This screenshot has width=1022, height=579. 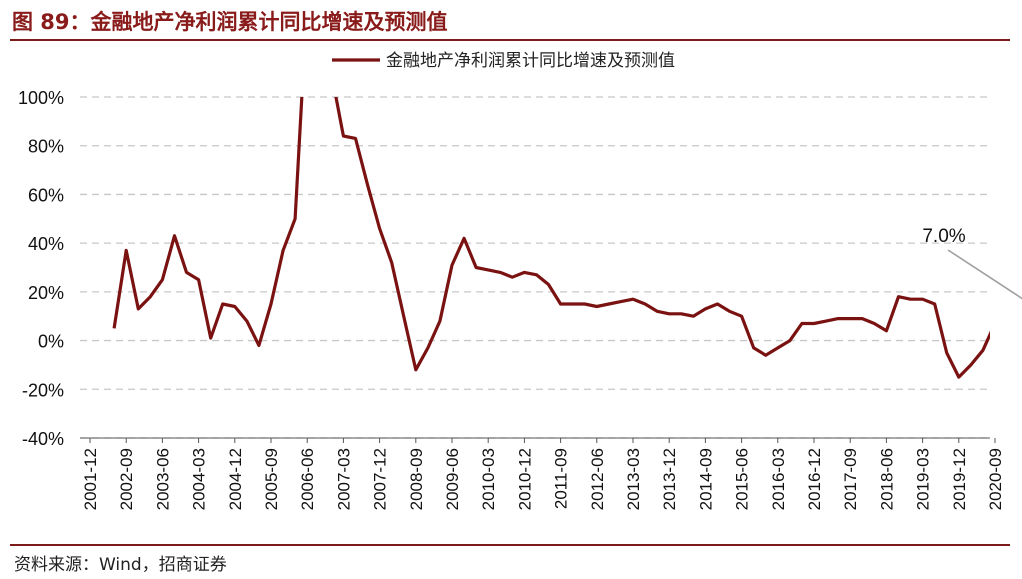 What do you see at coordinates (230, 22) in the screenshot?
I see `figure-title: 图 89：金融地产净利润累计同比增速及预测值` at bounding box center [230, 22].